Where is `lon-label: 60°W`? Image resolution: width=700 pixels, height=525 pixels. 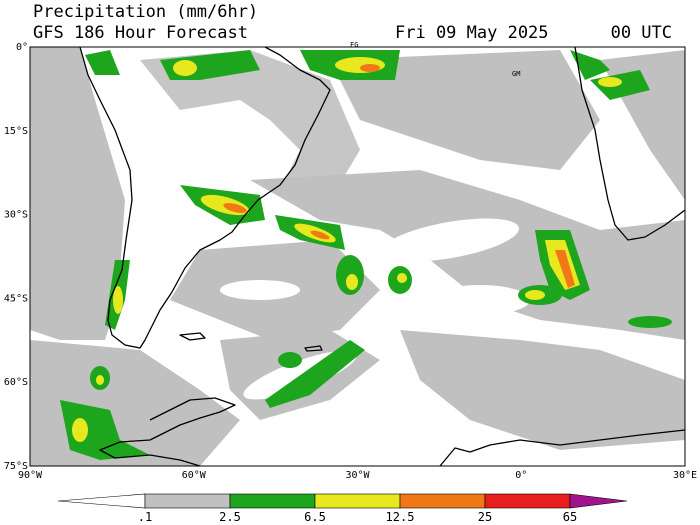 lon-label: 60°W is located at coordinates (194, 475).